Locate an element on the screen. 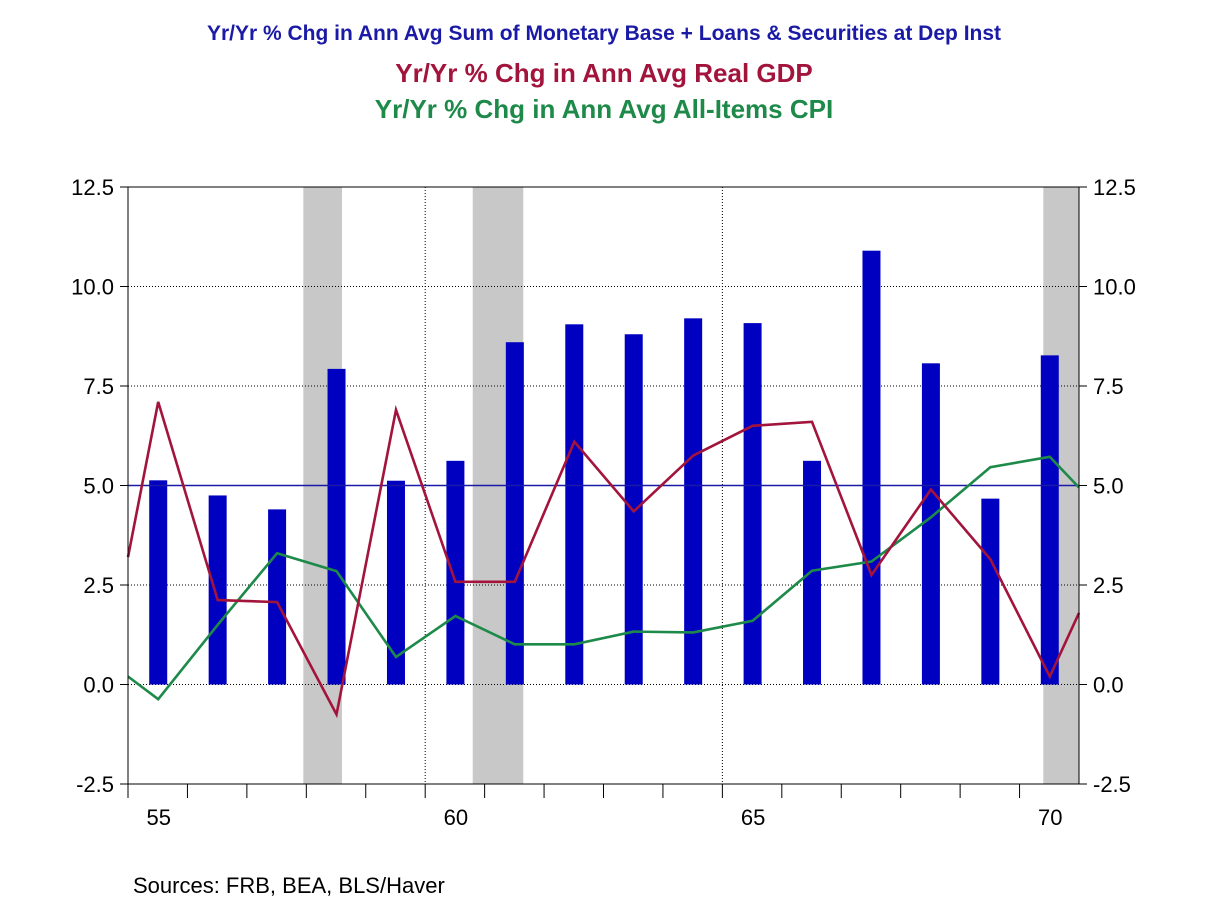 The width and height of the screenshot is (1208, 906). y-tick-label-left-0: -2.5 is located at coordinates (95, 784).